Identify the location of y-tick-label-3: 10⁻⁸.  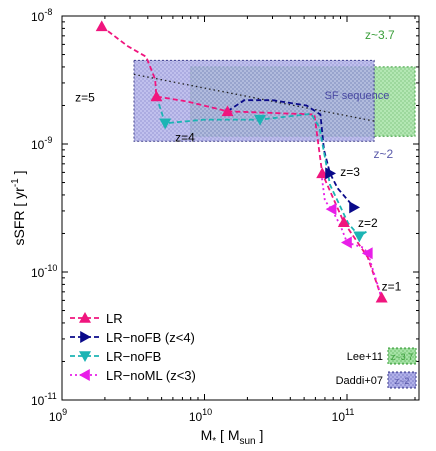
(41, 15).